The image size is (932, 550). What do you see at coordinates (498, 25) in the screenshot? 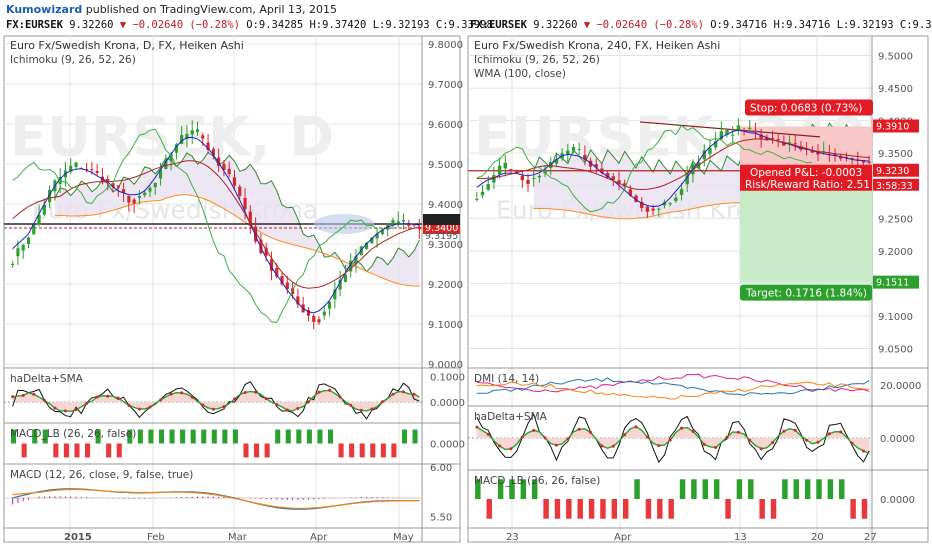
I see `right-symbol: FX:EURSEK` at bounding box center [498, 25].